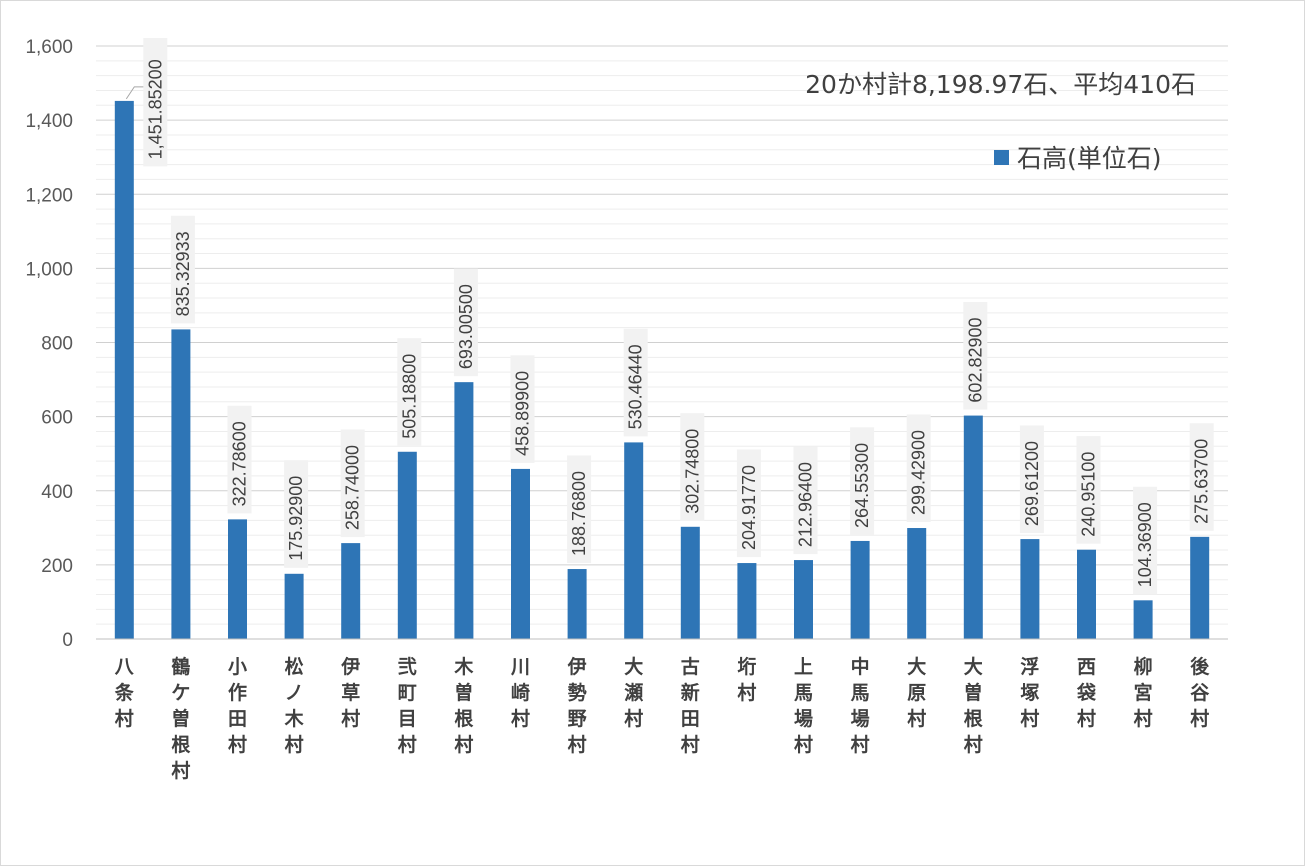  What do you see at coordinates (690, 705) in the screenshot?
I see `x-tick-label: 古新田村` at bounding box center [690, 705].